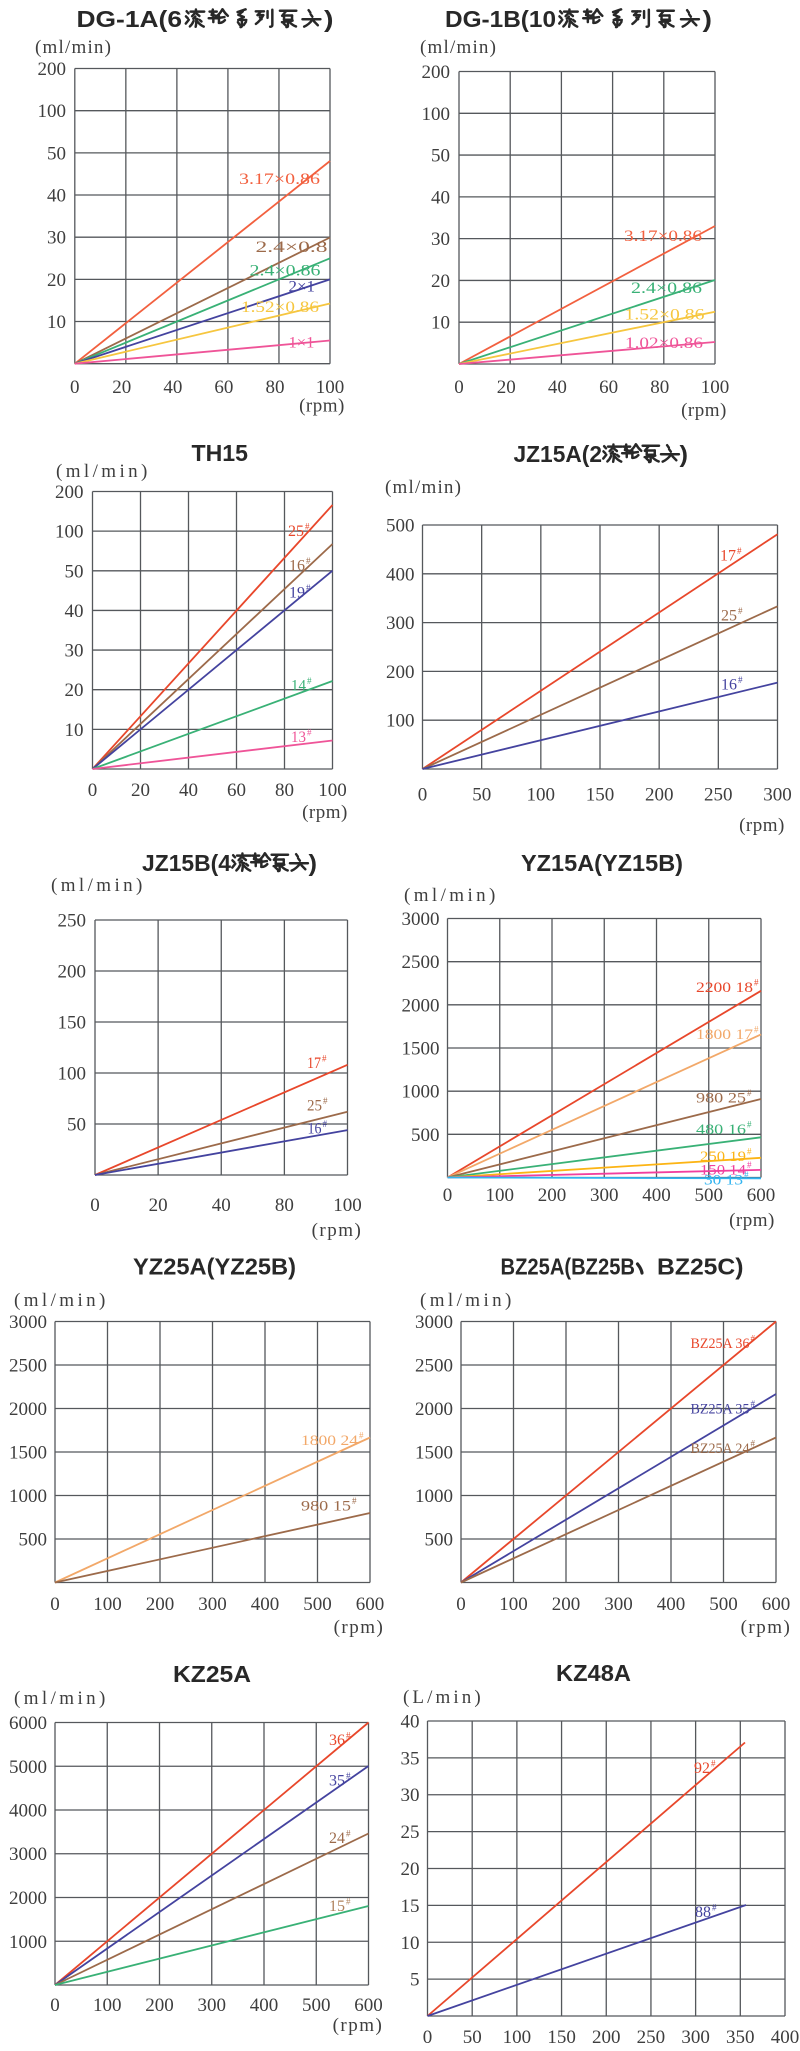 The width and height of the screenshot is (800, 2051). Describe the element at coordinates (421, 962) in the screenshot. I see `svg-text: 2500` at that location.